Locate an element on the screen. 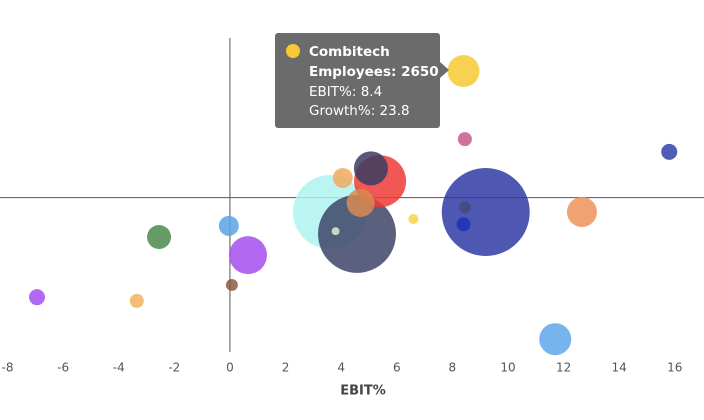 The height and width of the screenshot is (420, 704). tooltip-y: Growth%: 23.8 is located at coordinates (359, 111).